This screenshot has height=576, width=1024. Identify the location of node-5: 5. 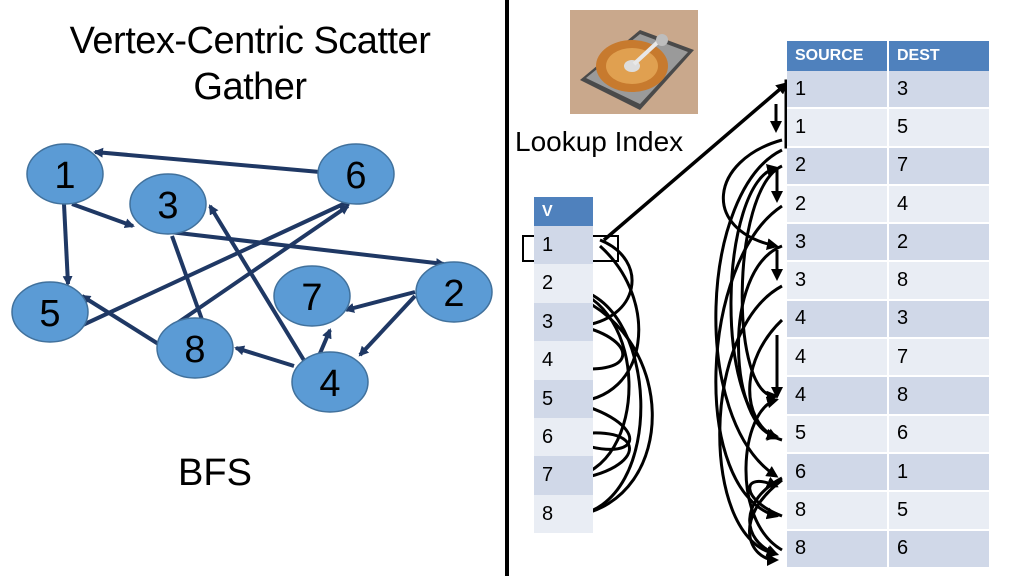
(50, 312).